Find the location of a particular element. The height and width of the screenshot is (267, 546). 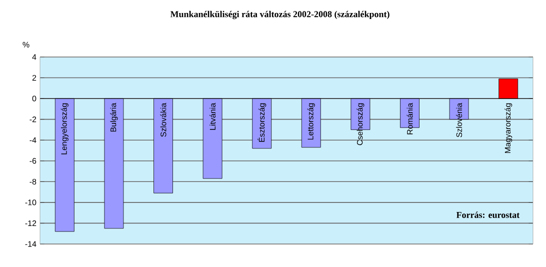

y-tick-label: -2 is located at coordinates (33, 119).